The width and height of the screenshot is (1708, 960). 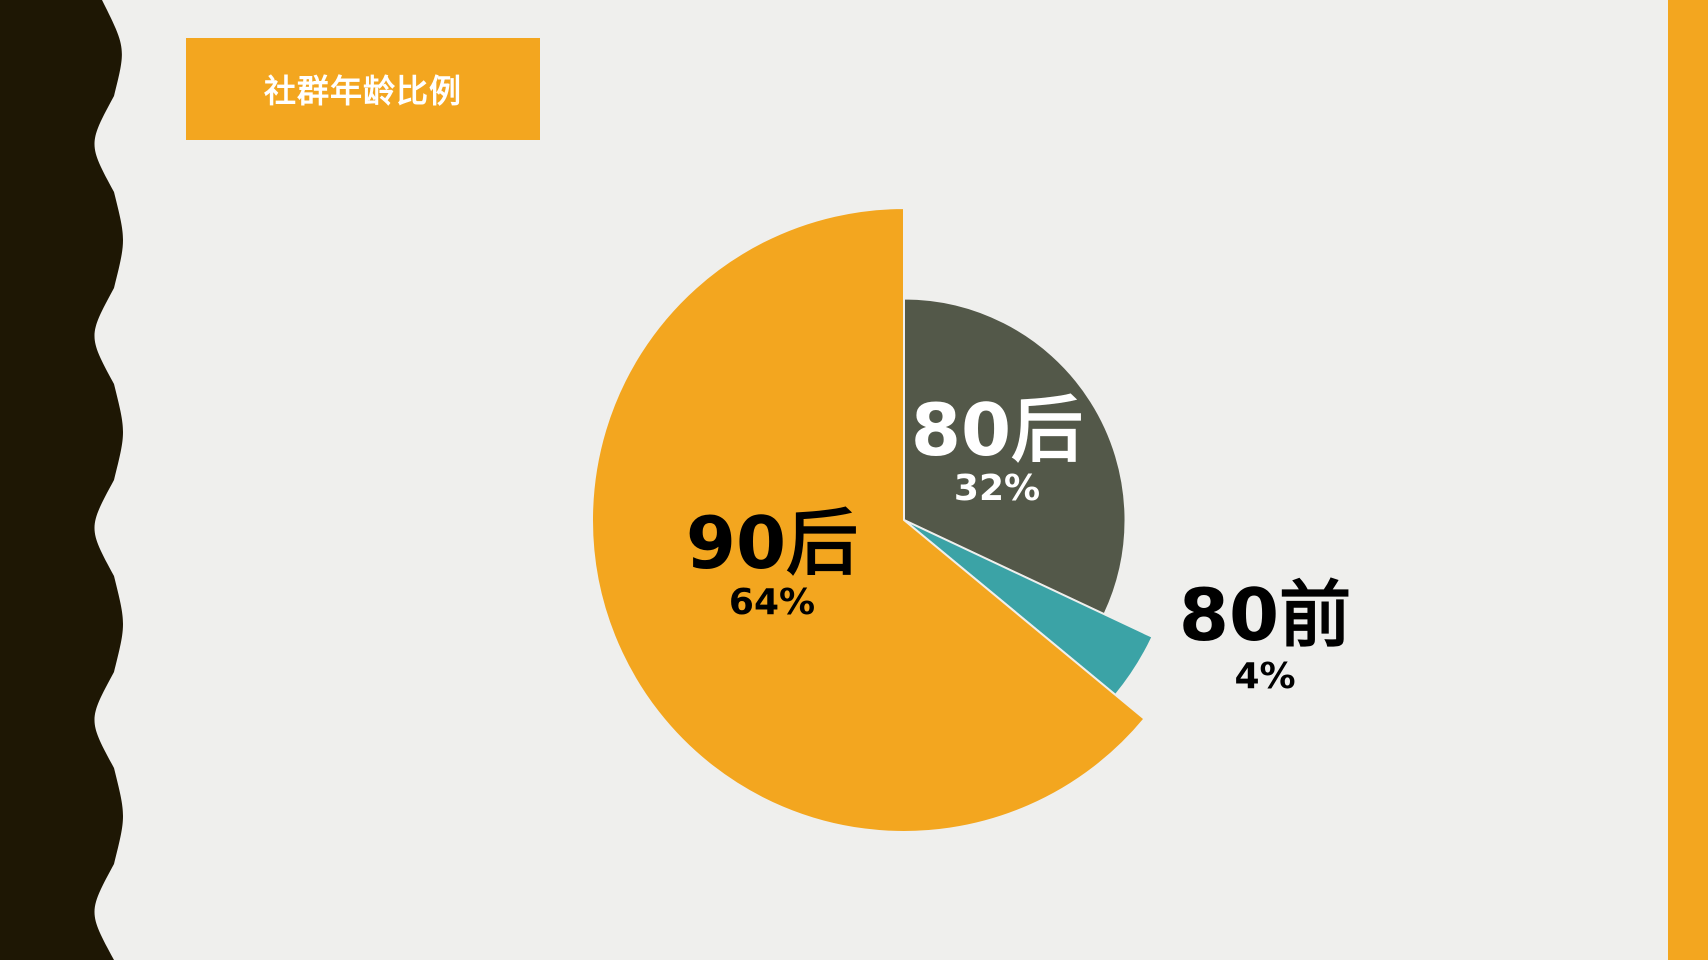 What do you see at coordinates (772, 602) in the screenshot?
I see `slice-percent-s90: 64%` at bounding box center [772, 602].